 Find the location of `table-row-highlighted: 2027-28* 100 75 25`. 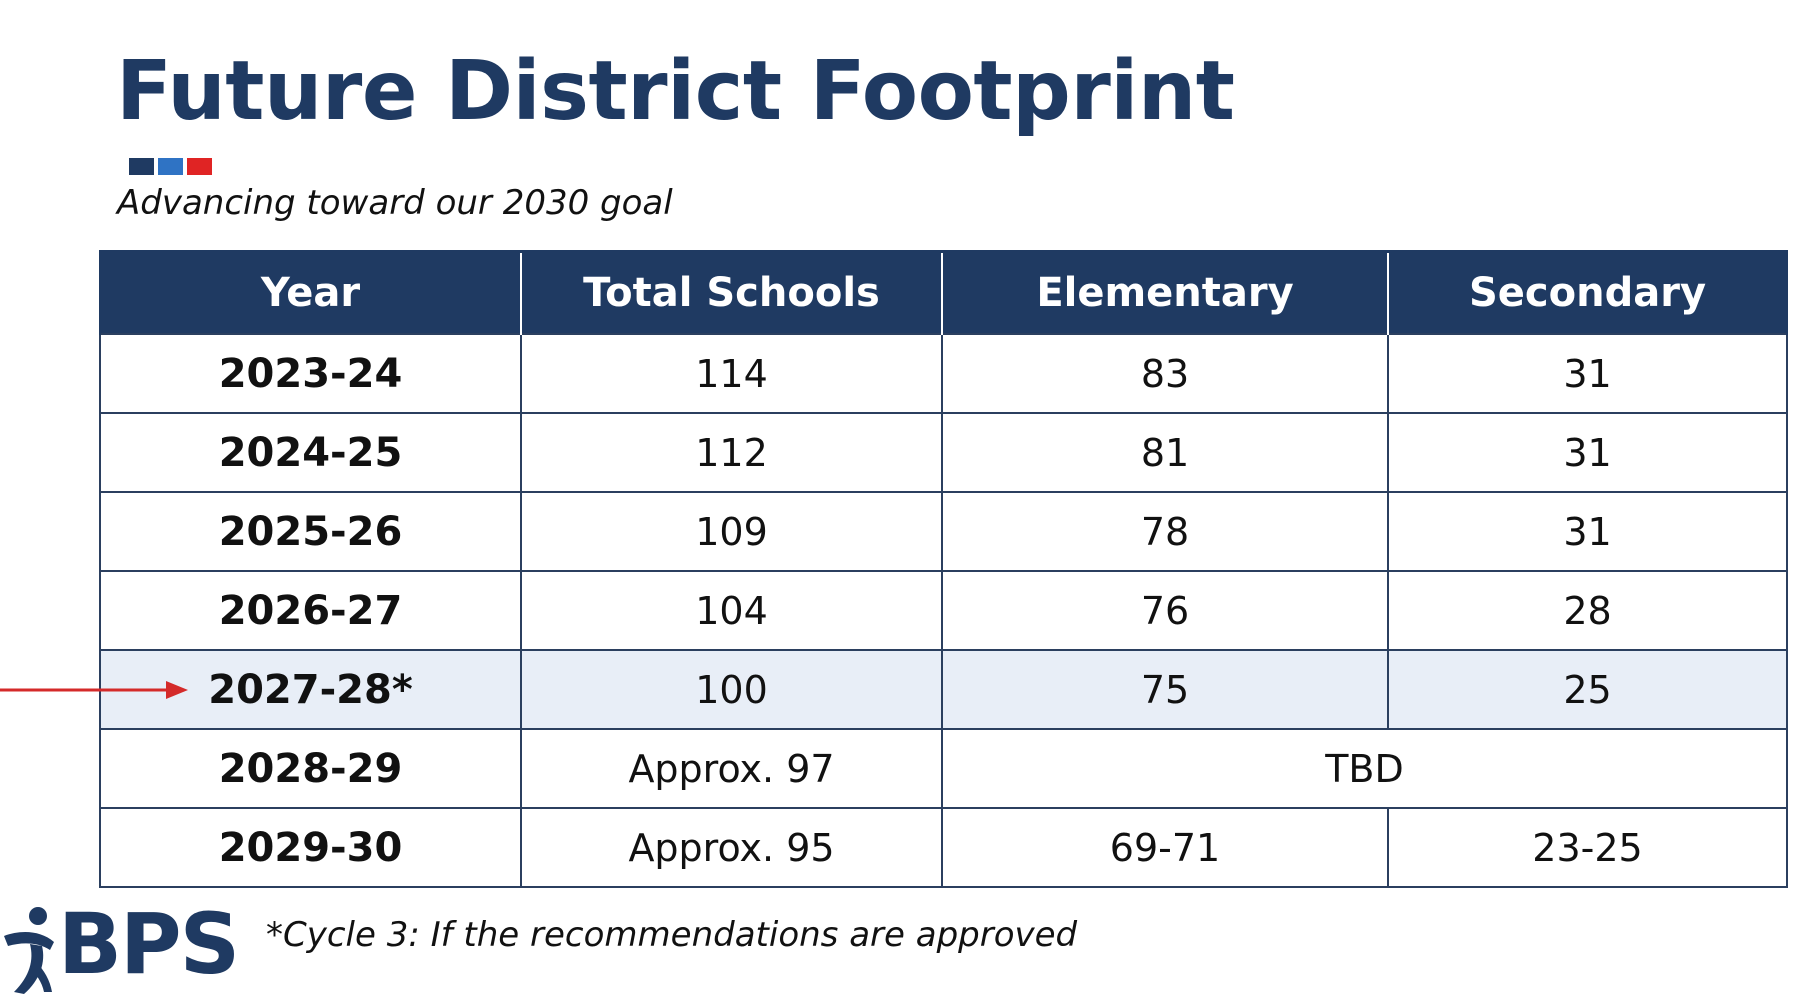

table-row-highlighted: 2027-28* 100 75 25 is located at coordinates (943, 689).